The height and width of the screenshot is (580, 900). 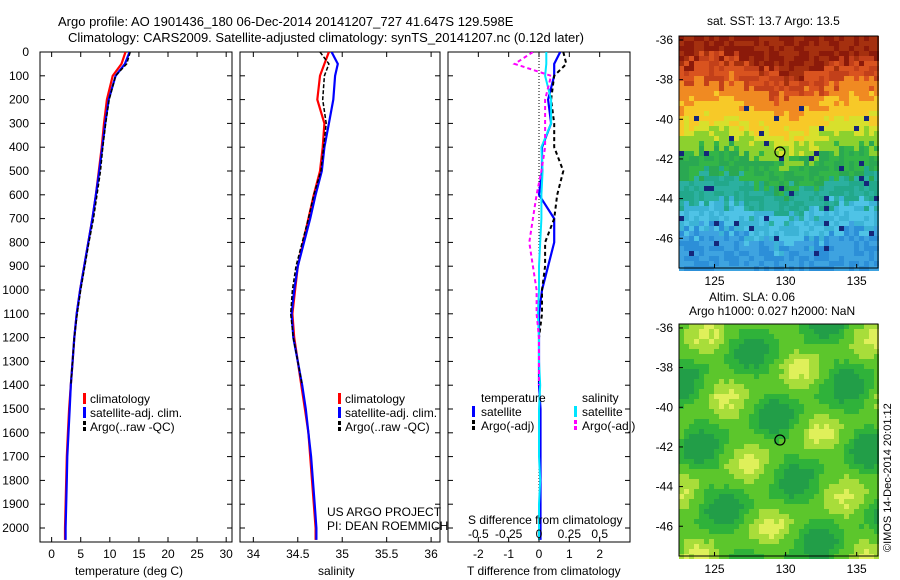 What do you see at coordinates (100, 219) in the screenshot?
I see `temperature-argo-line` at bounding box center [100, 219].